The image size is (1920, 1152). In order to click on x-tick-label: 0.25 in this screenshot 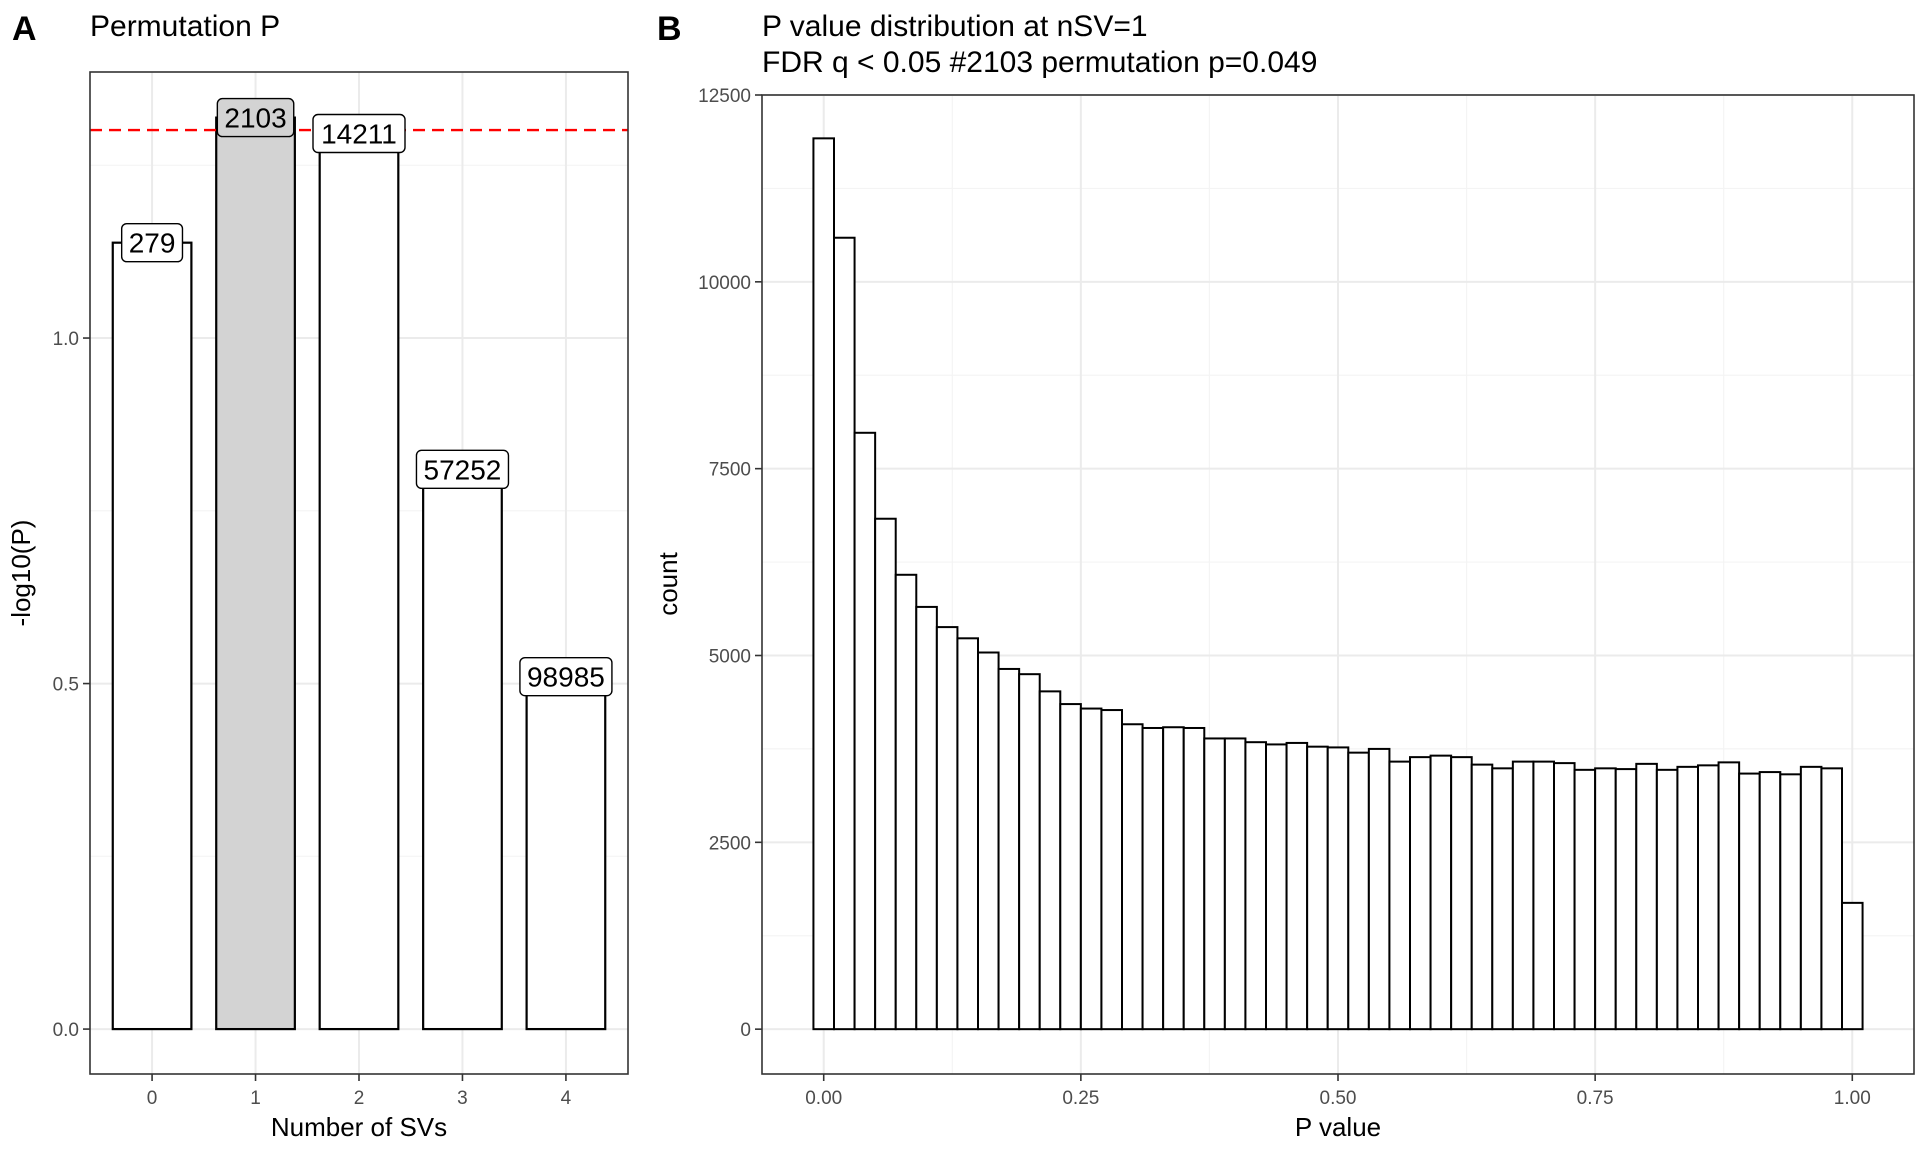, I will do `click(1080, 1098)`.